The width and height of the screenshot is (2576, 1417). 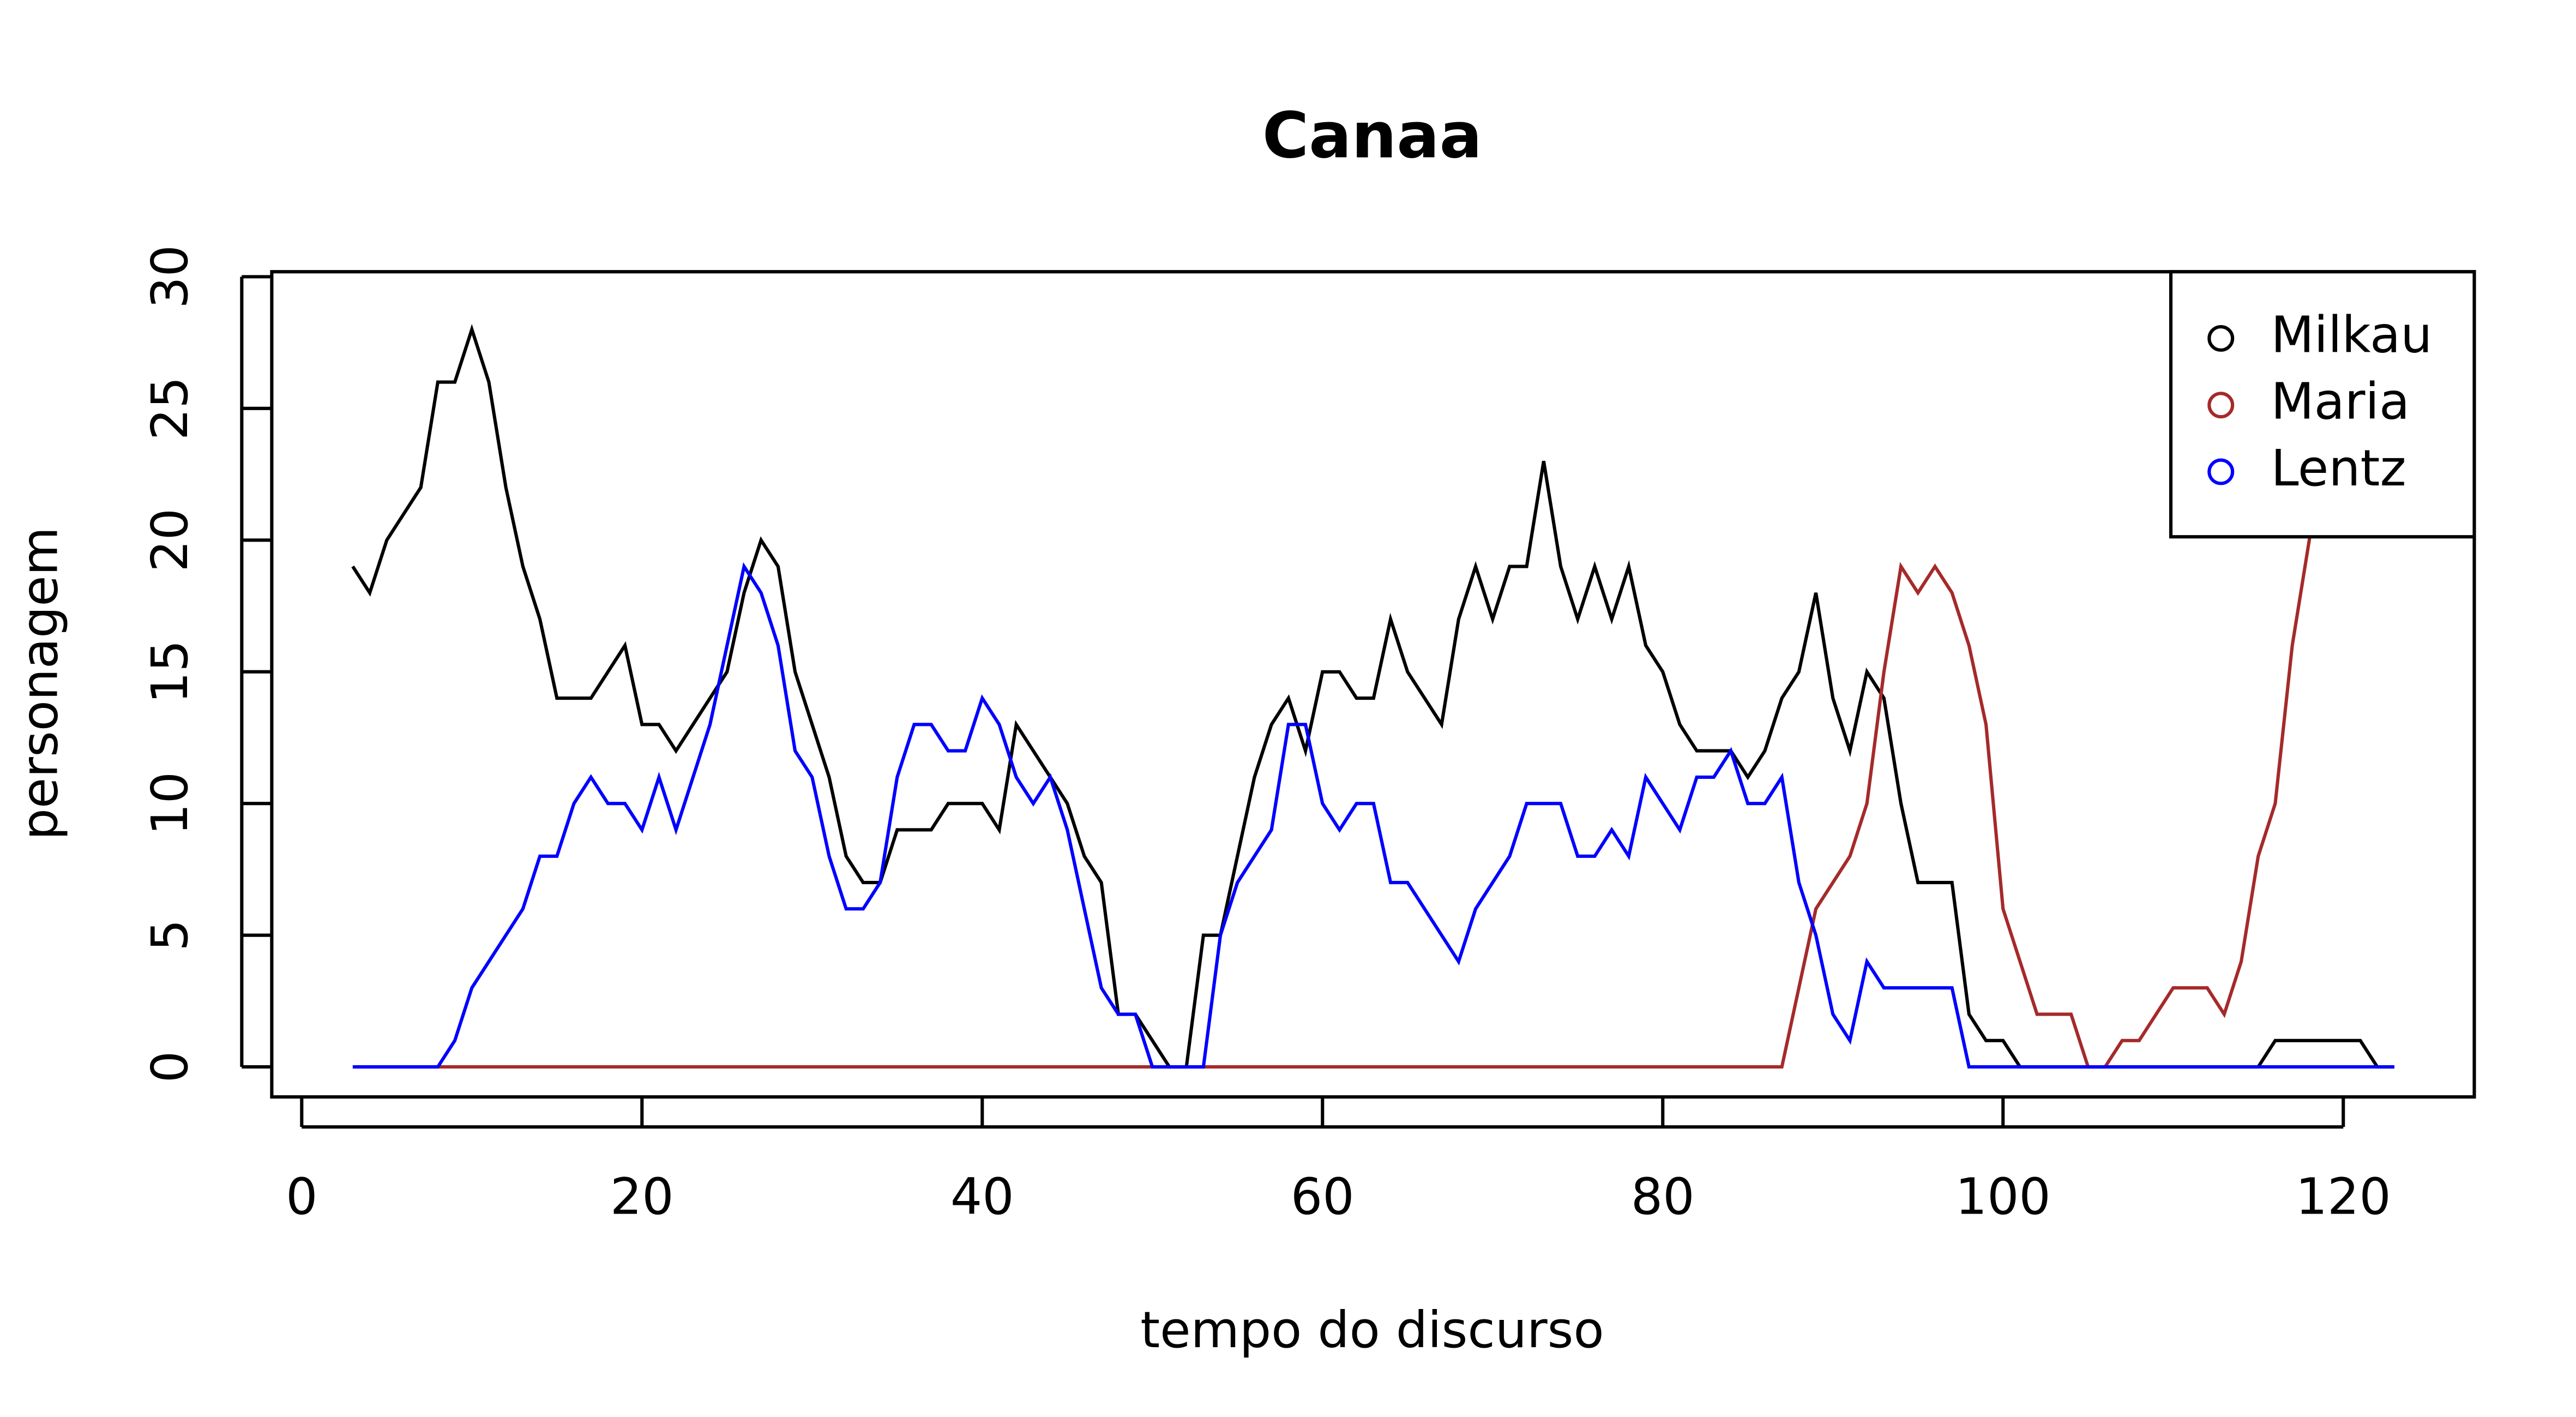 What do you see at coordinates (2338, 468) in the screenshot?
I see `legend-label: Lentz` at bounding box center [2338, 468].